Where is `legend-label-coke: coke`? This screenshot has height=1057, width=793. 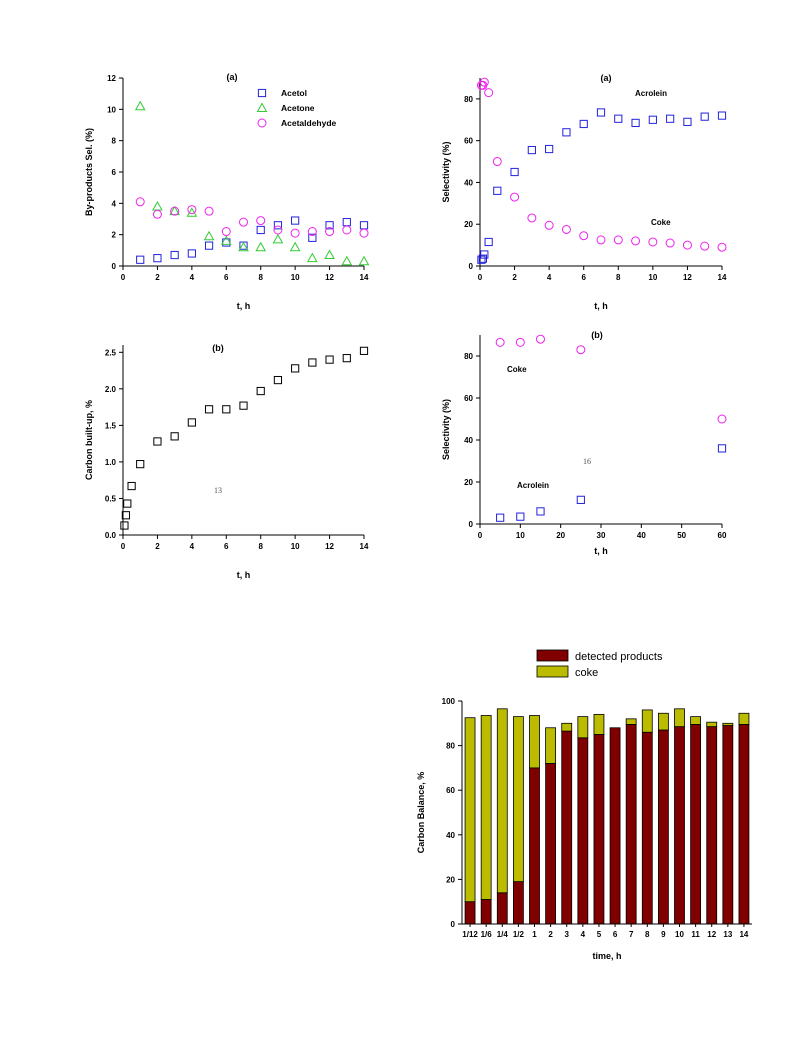 legend-label-coke: coke is located at coordinates (586, 673).